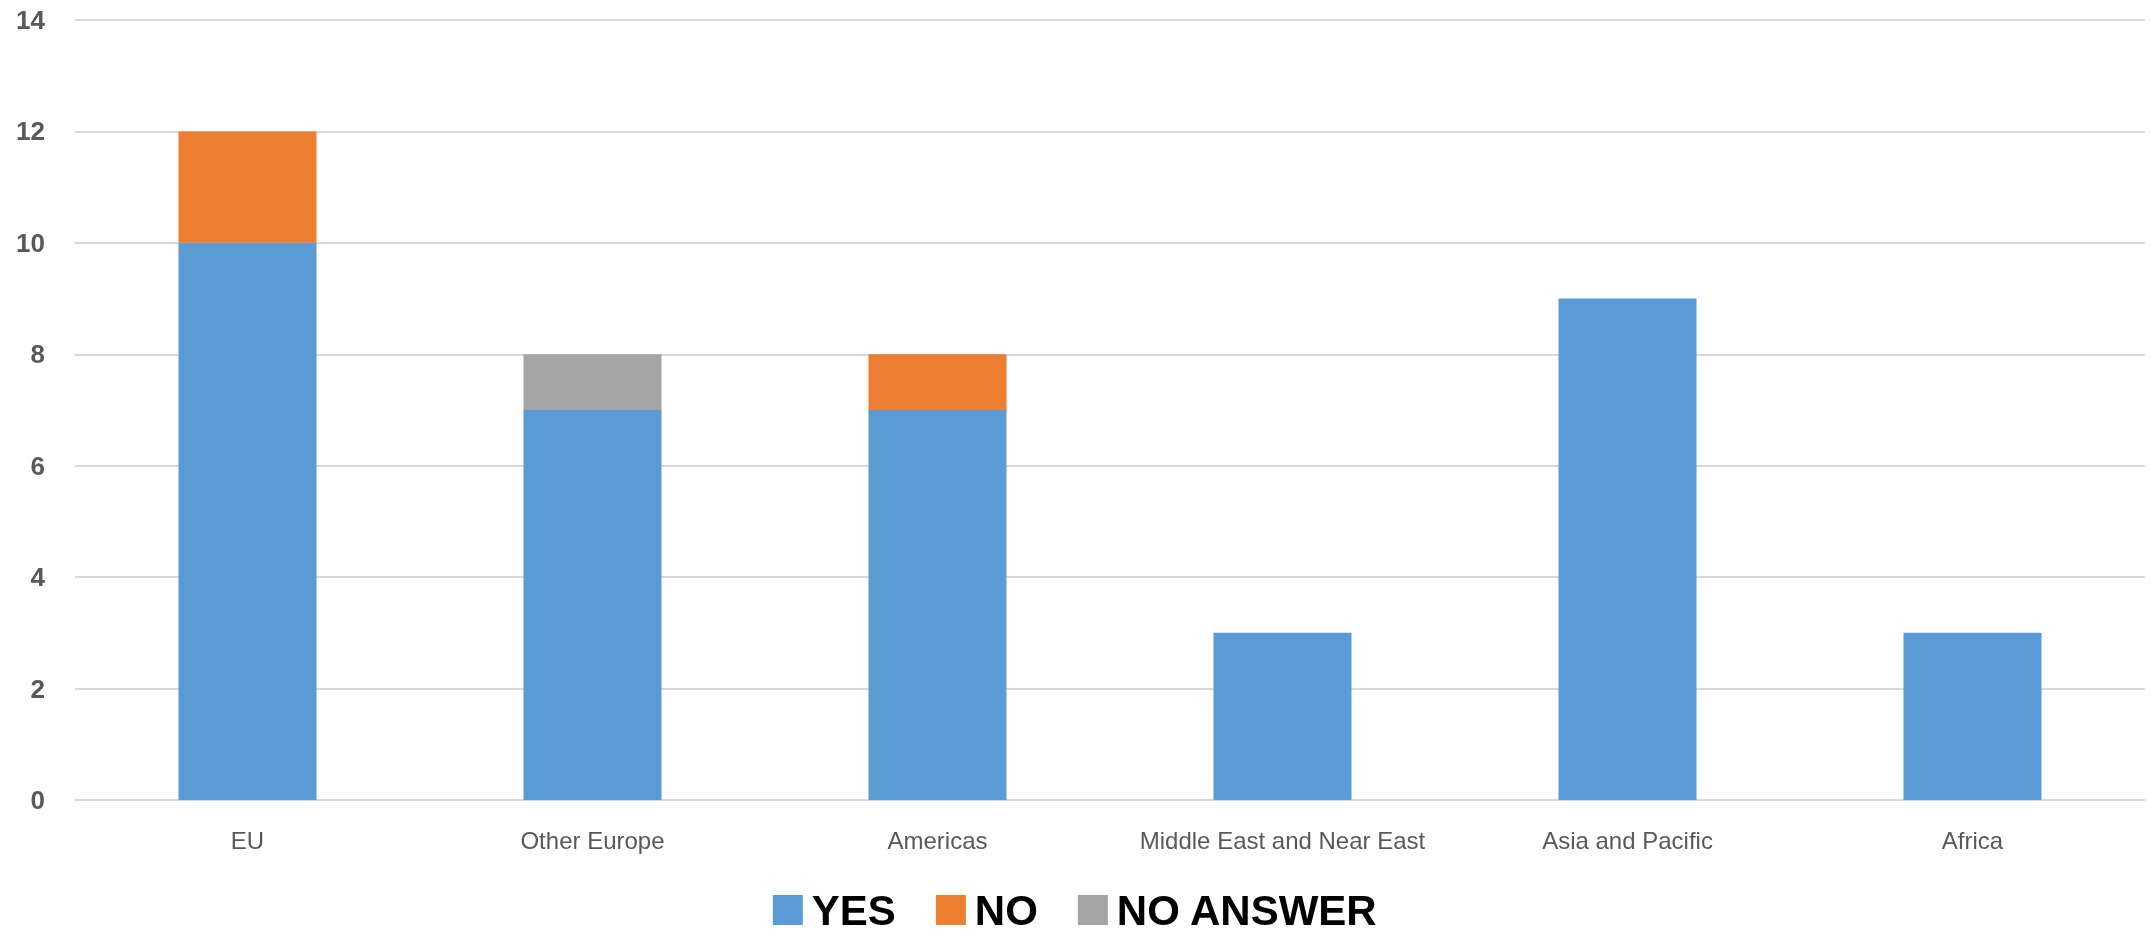 The image size is (2151, 936). Describe the element at coordinates (37, 688) in the screenshot. I see `y-tick-label: 2` at that location.